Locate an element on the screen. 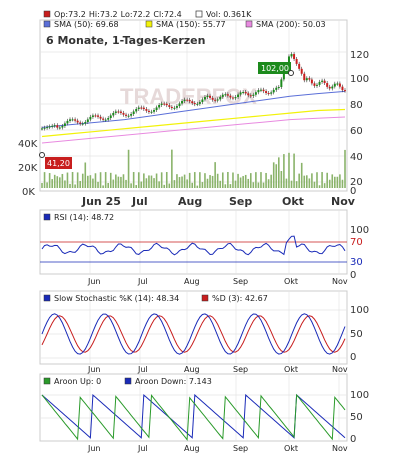  stoch-tick: 0 is located at coordinates (353, 357).